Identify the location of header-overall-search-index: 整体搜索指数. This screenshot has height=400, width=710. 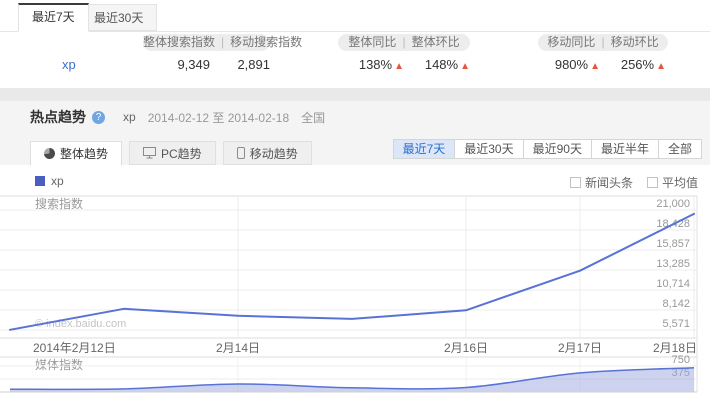
(179, 42).